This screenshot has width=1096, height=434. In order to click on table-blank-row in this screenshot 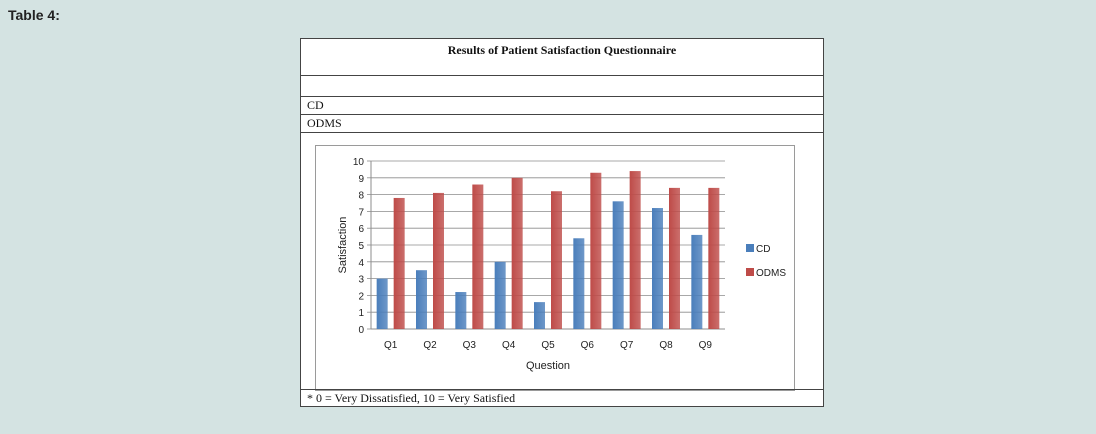, I will do `click(562, 86)`.